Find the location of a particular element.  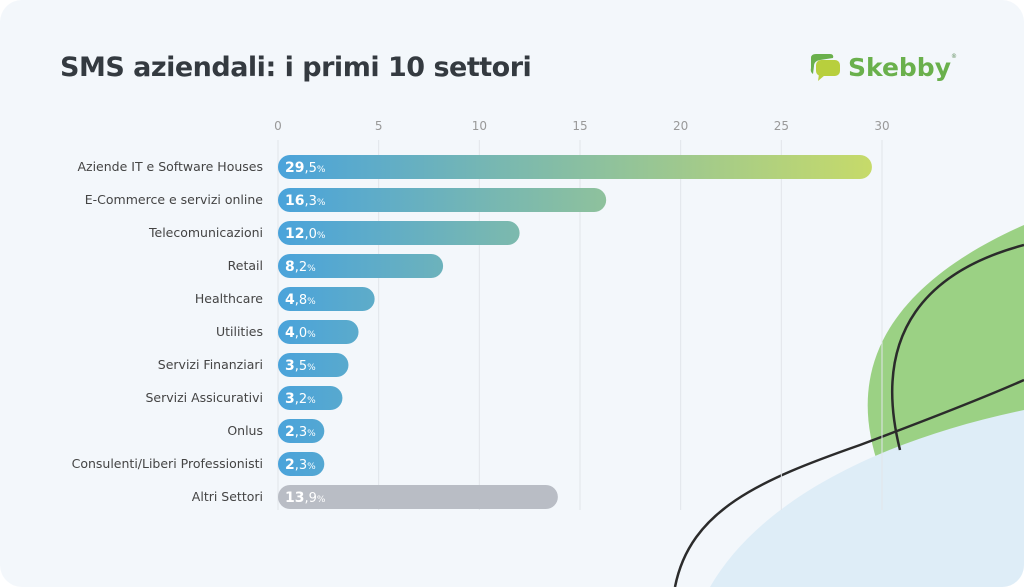

x-tick-label: 5 is located at coordinates (379, 126).